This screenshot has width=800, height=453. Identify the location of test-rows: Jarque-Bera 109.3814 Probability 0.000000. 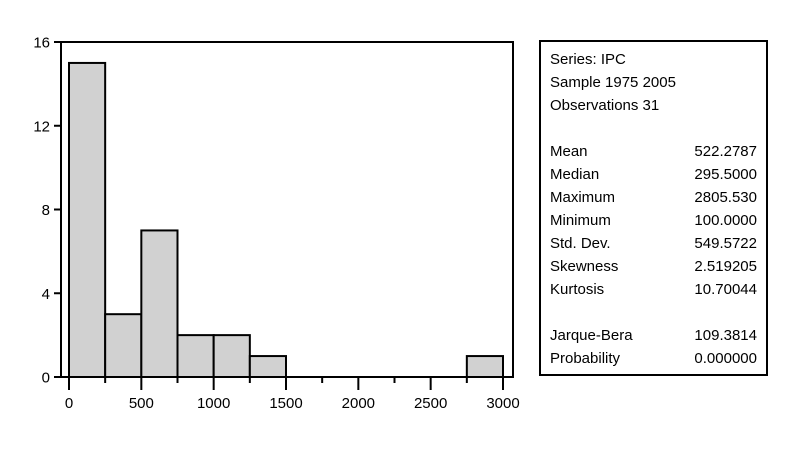
(653, 347).